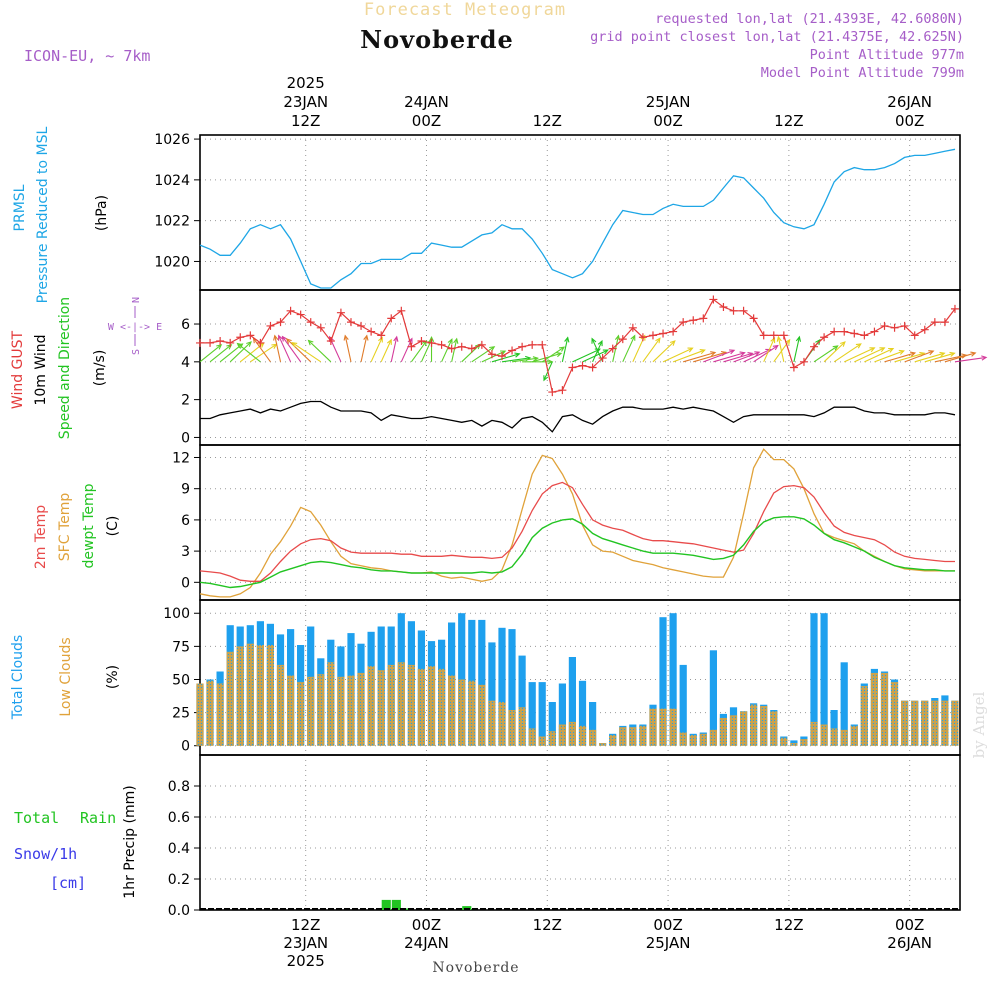 The image size is (1000, 1000). What do you see at coordinates (179, 911) in the screenshot?
I see `y-tick-label: 0.0` at bounding box center [179, 911].